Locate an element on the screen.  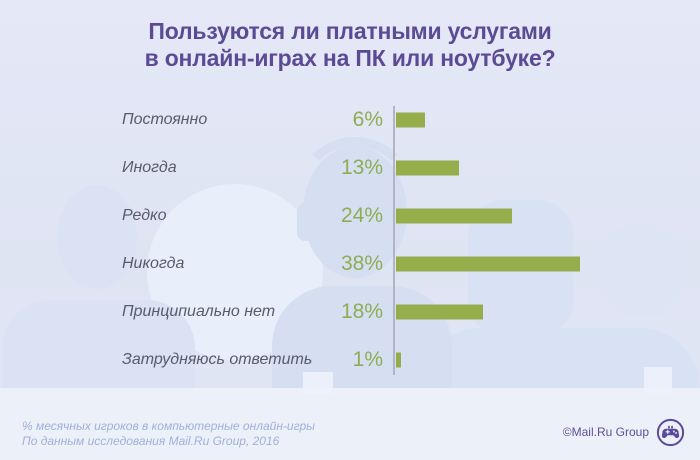
category-label: Никогда is located at coordinates (153, 263).